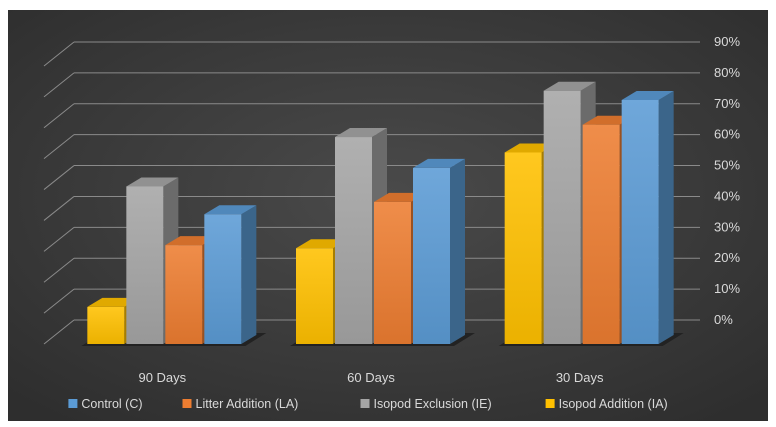 The height and width of the screenshot is (427, 776). I want to click on y-tick-label: 70%, so click(727, 103).